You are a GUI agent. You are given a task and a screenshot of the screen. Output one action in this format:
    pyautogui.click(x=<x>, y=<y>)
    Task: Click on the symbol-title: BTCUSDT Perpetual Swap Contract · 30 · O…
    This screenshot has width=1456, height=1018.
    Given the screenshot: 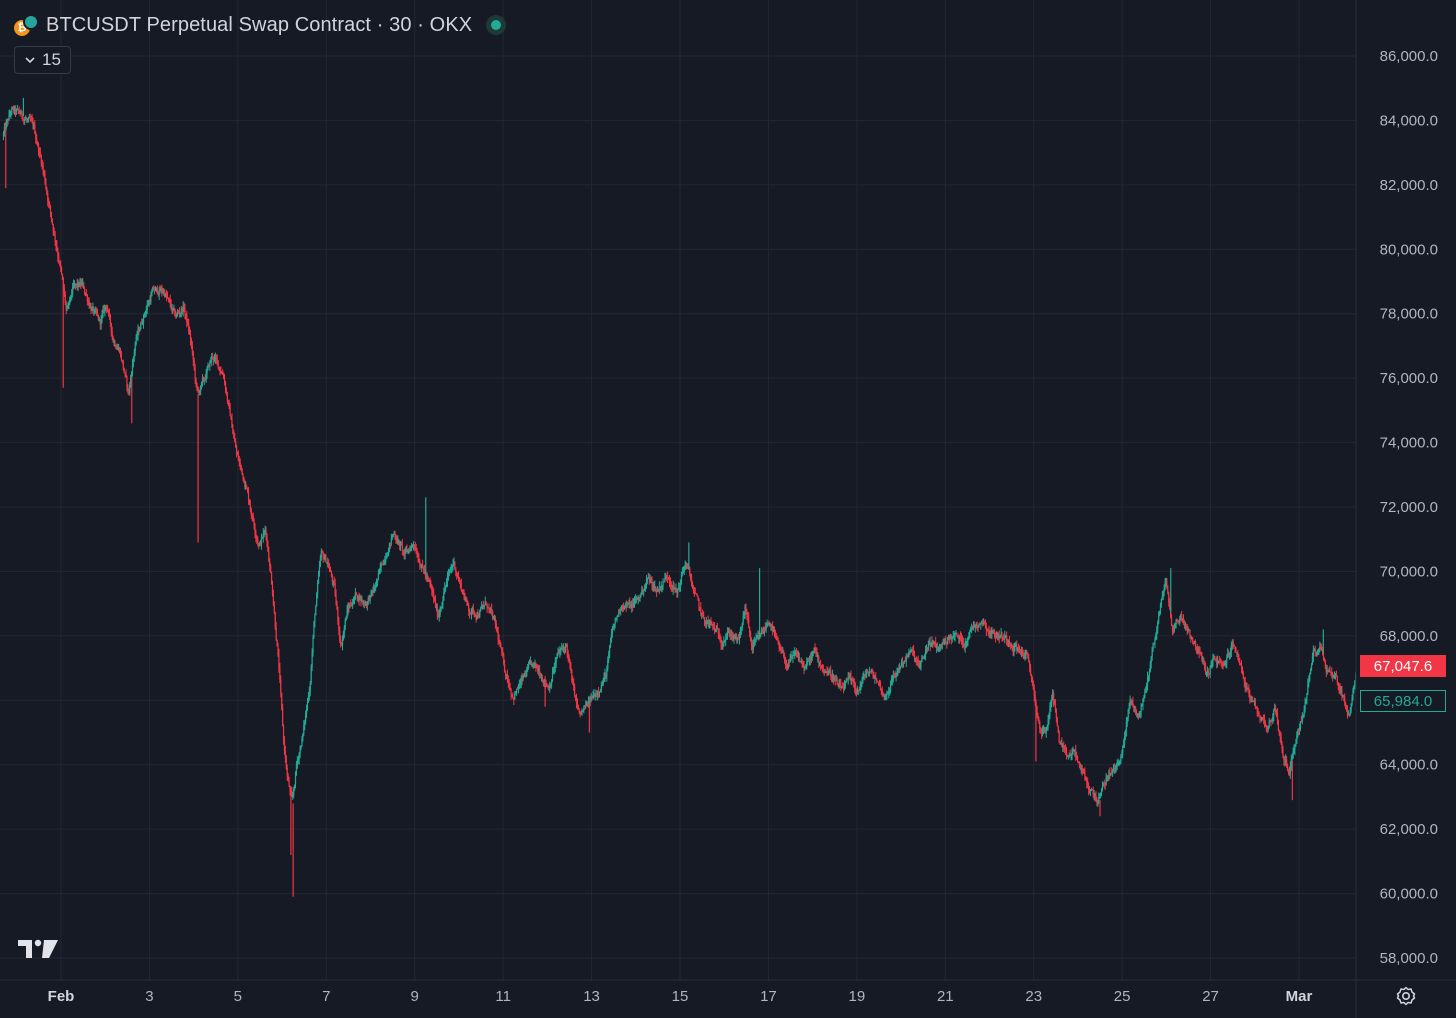 What is the action you would take?
    pyautogui.click(x=259, y=24)
    